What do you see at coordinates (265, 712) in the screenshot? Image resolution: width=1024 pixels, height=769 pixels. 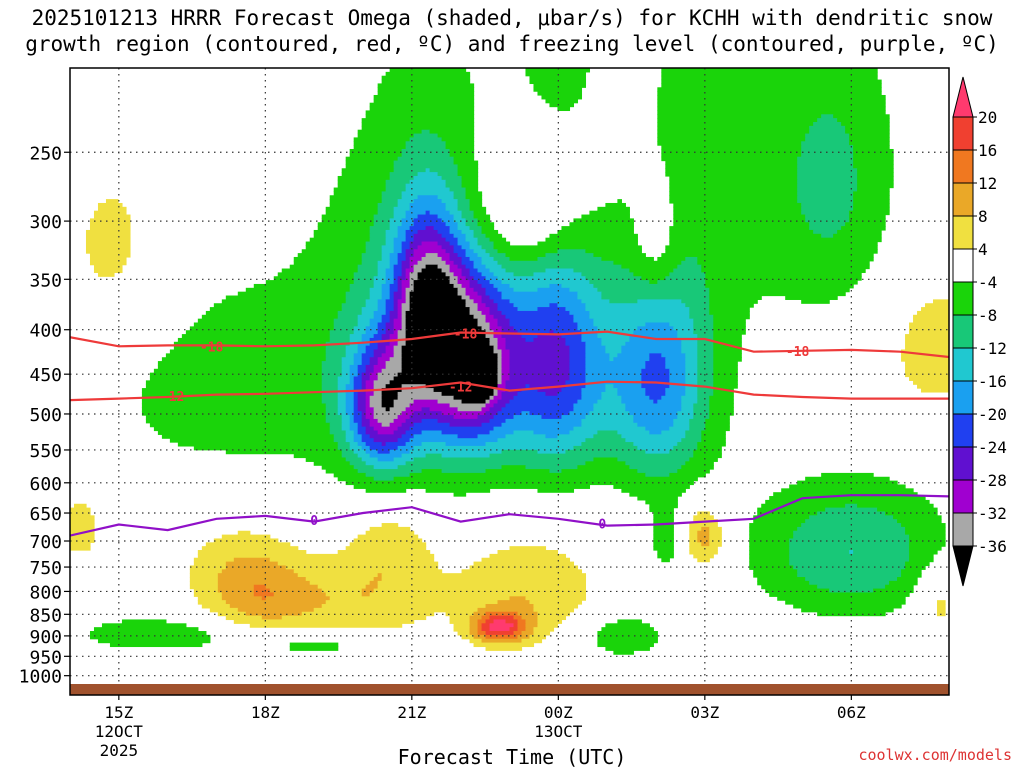 I see `x-tick-label: 18Z` at bounding box center [265, 712].